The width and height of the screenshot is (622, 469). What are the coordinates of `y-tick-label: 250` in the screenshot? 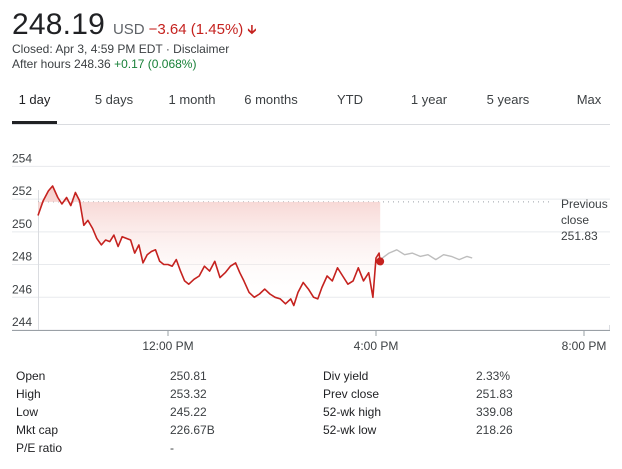 It's located at (22, 224).